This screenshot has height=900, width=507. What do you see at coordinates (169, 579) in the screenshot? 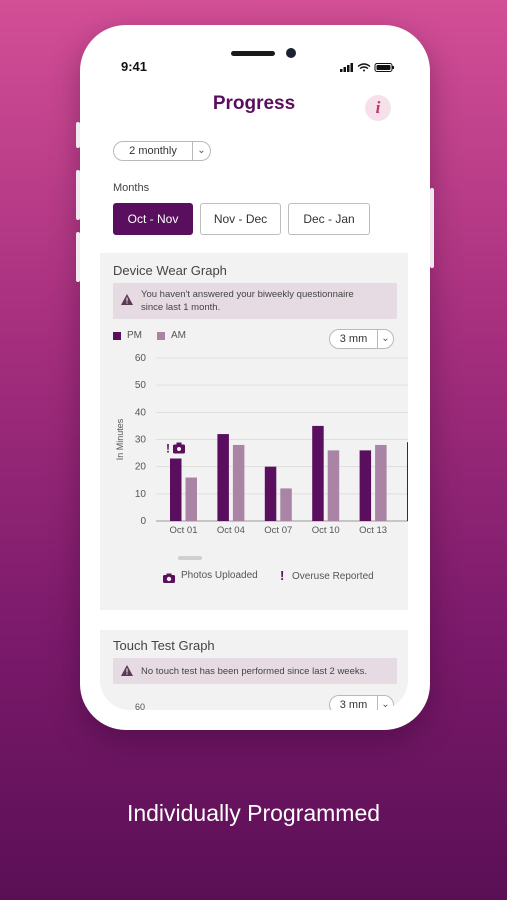
I see `camera-icon` at bounding box center [169, 579].